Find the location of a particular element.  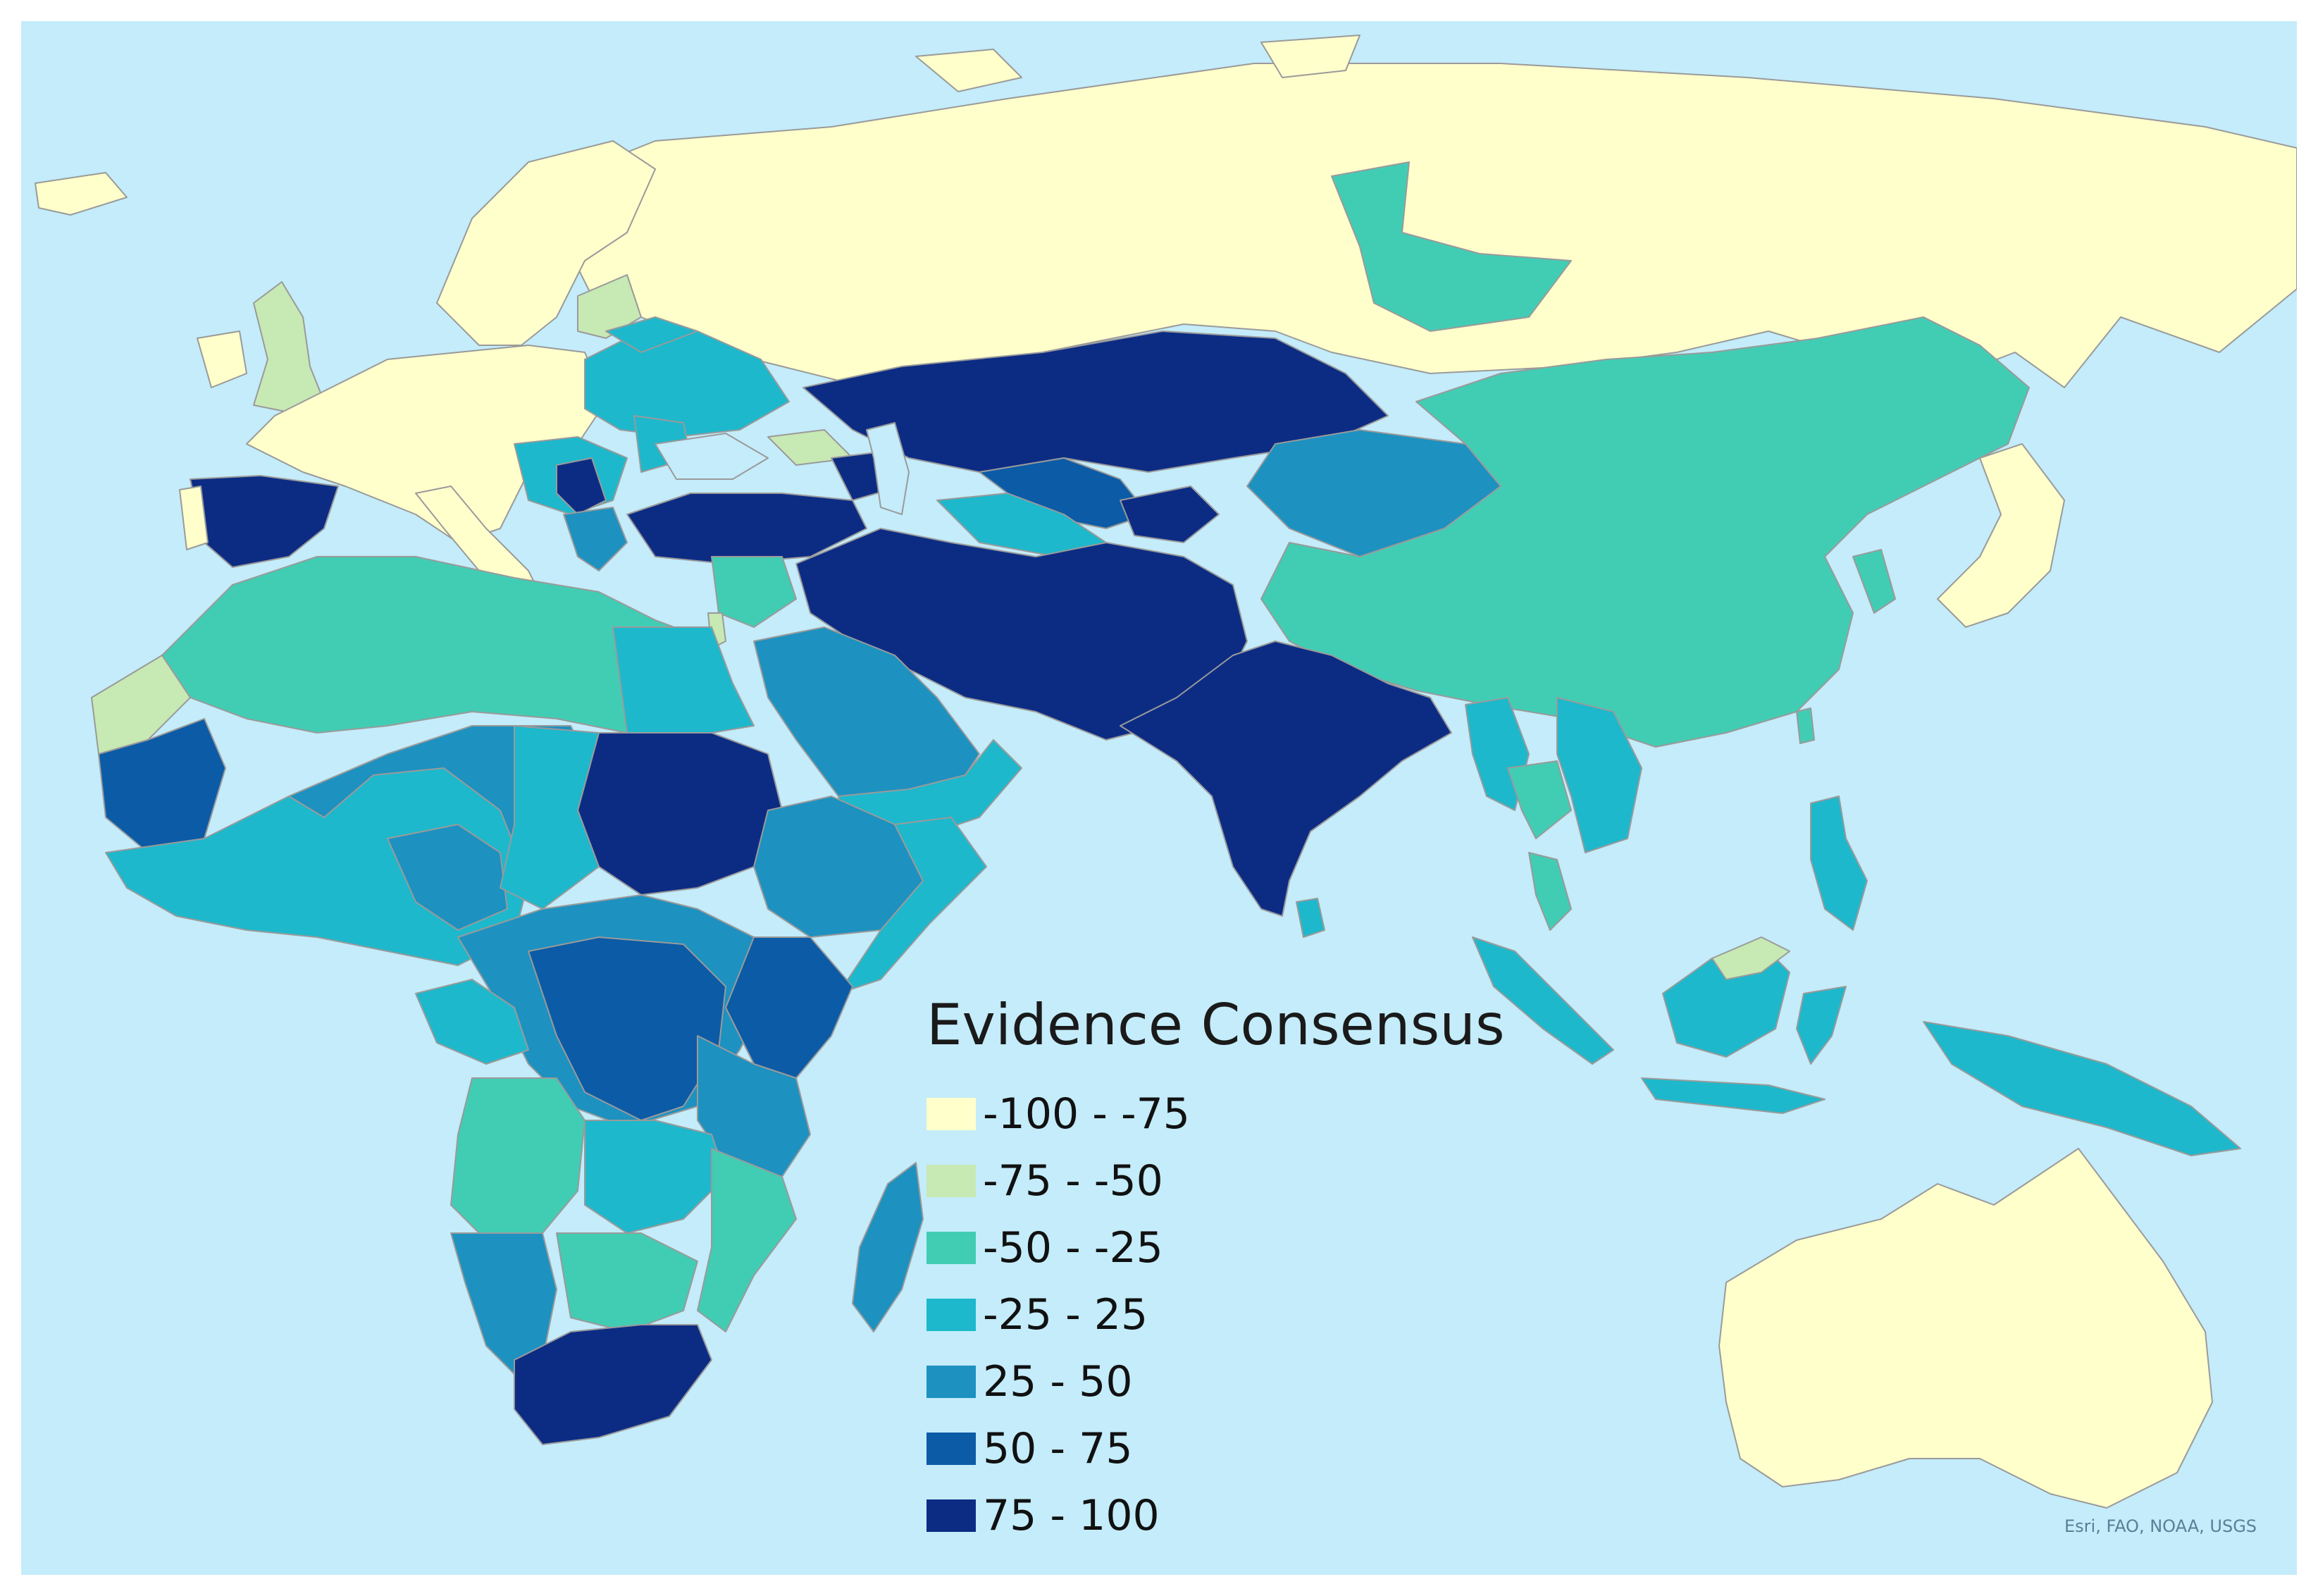

region-philippines is located at coordinates (1839, 863).